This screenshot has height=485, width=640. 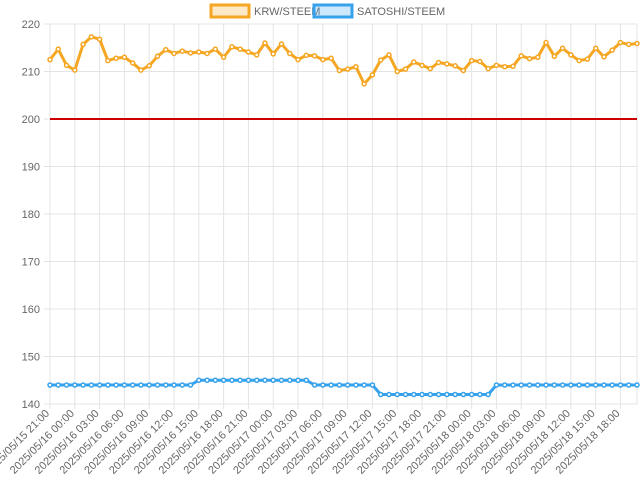 What do you see at coordinates (230, 11) in the screenshot?
I see `legend-swatch-krw-steem` at bounding box center [230, 11].